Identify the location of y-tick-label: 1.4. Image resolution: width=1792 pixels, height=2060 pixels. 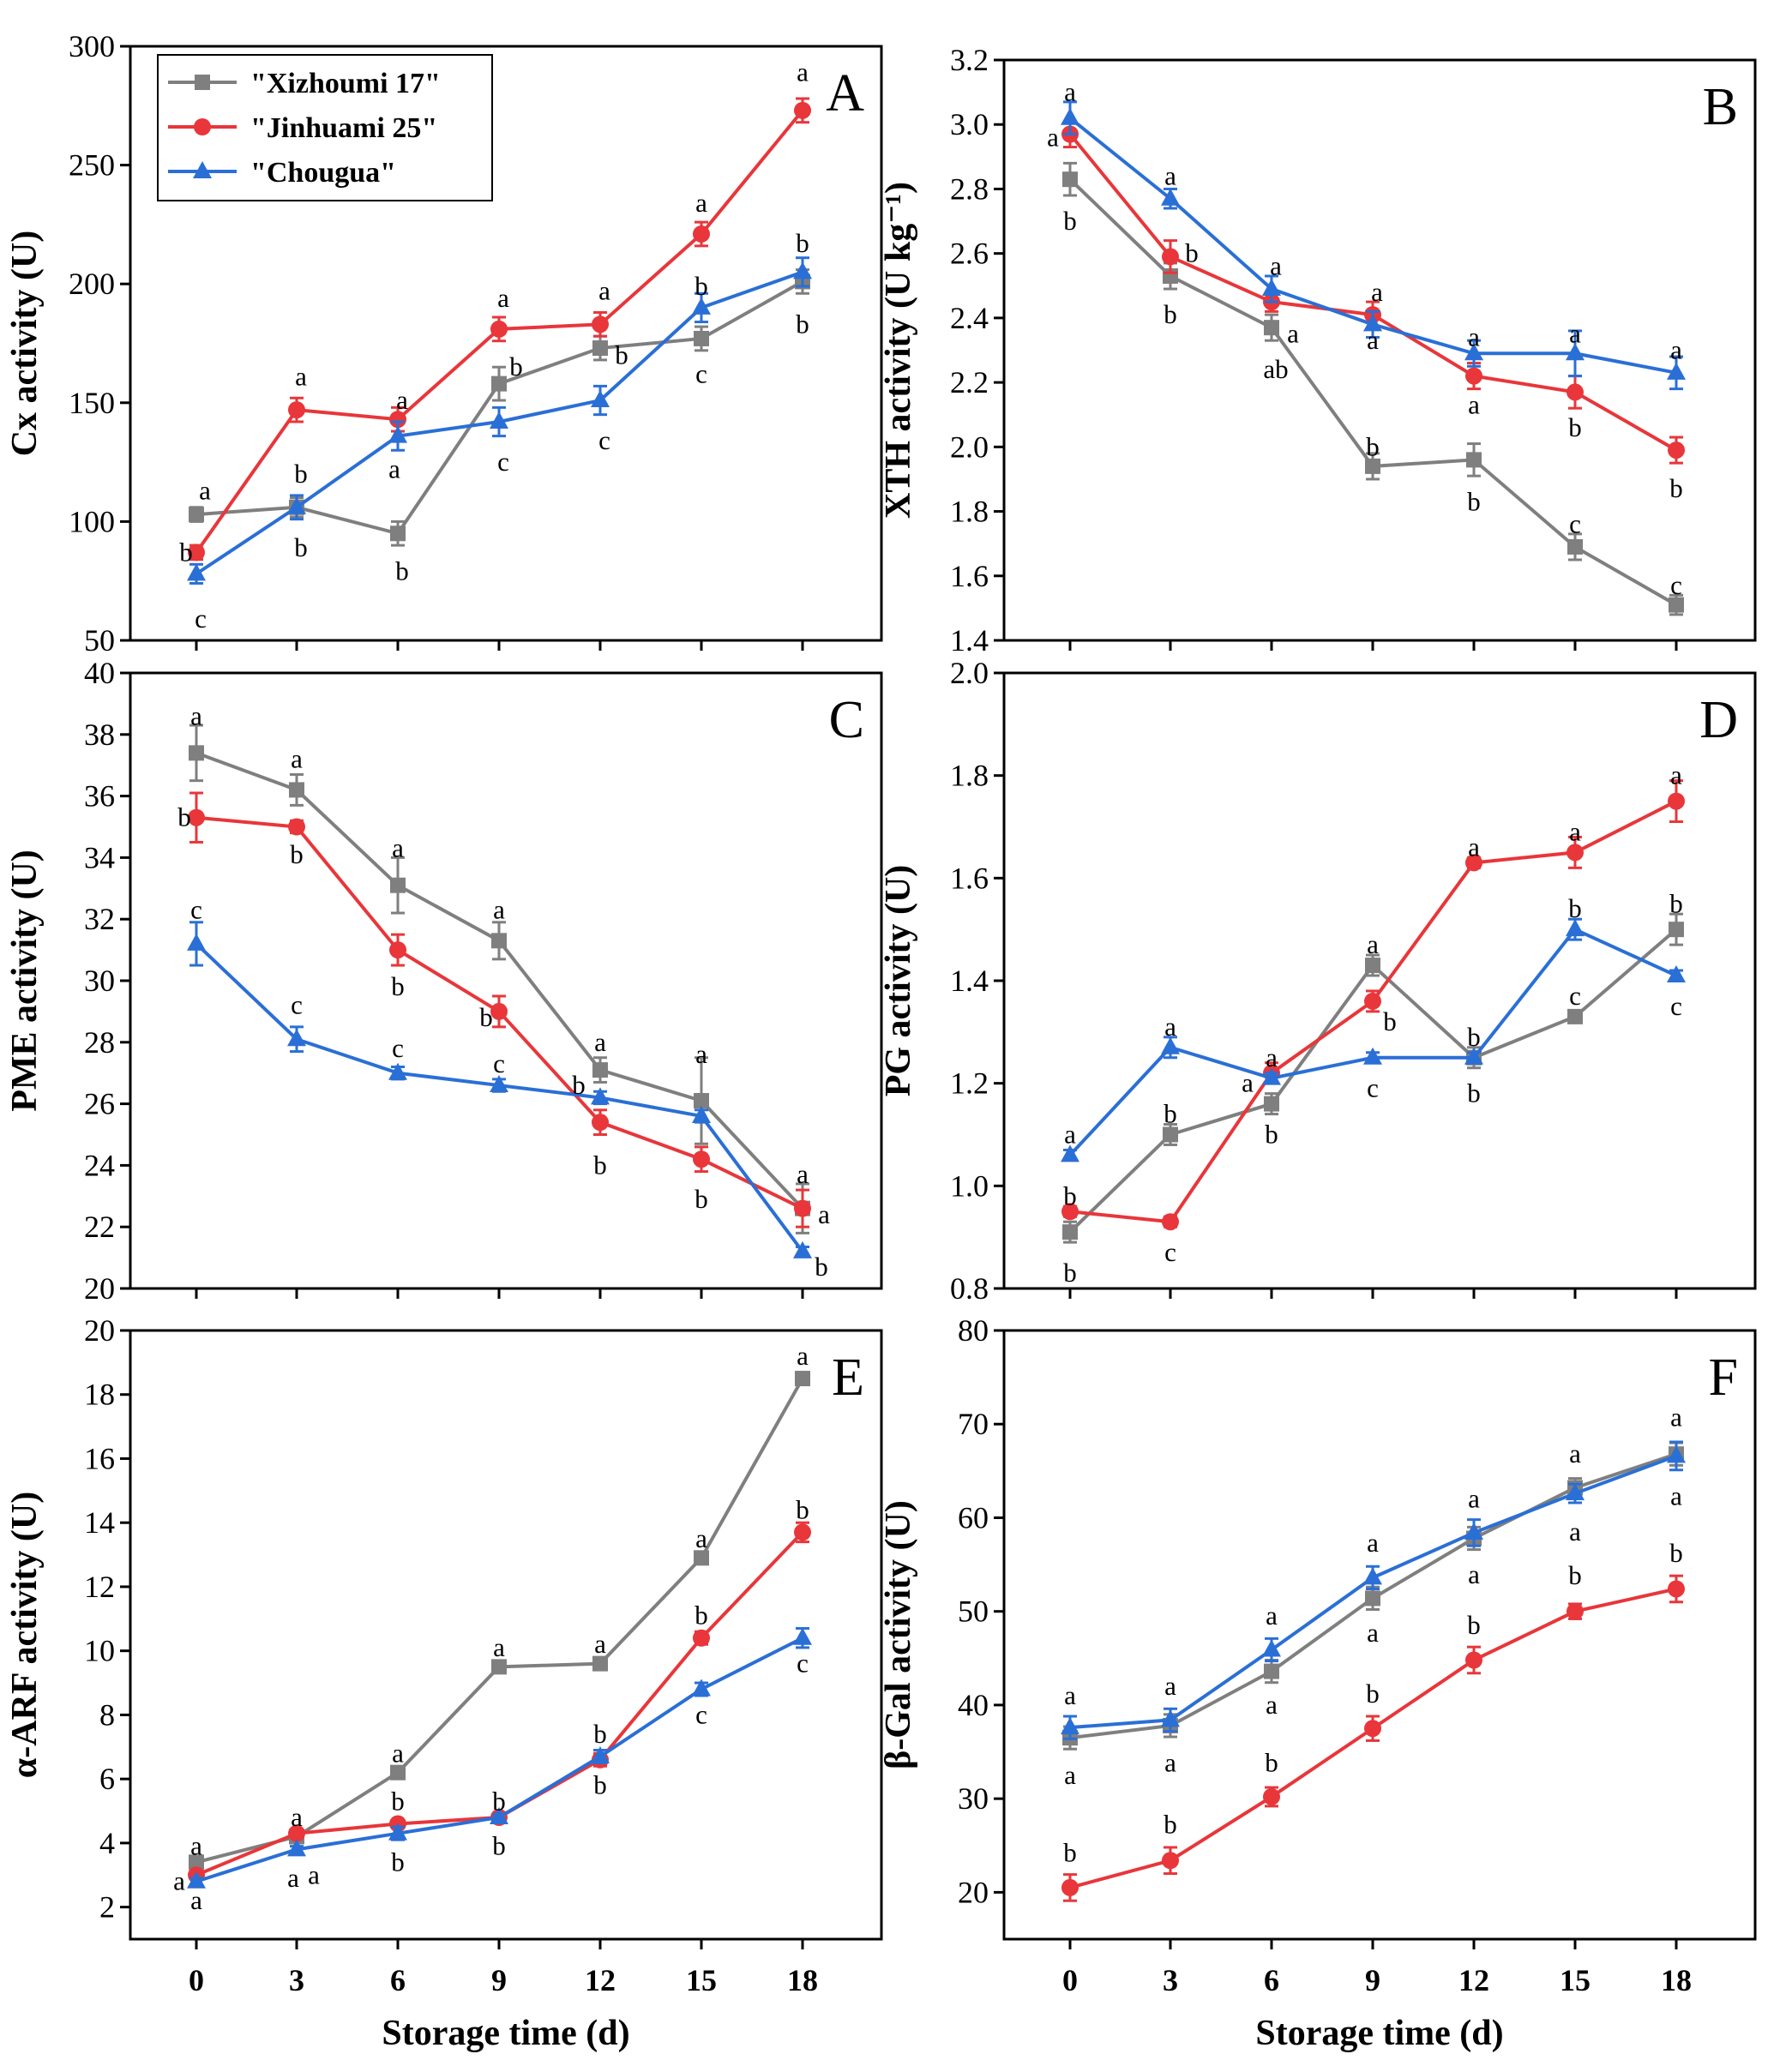
(969, 981).